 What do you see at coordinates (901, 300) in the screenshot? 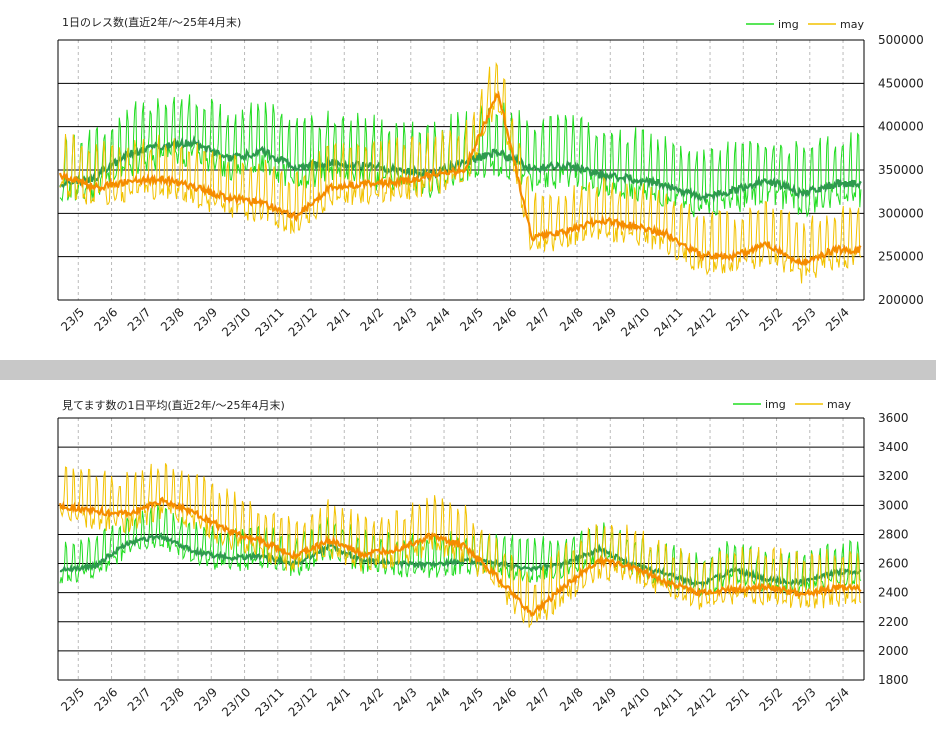
I see `y-tick-label: 200000` at bounding box center [901, 300].